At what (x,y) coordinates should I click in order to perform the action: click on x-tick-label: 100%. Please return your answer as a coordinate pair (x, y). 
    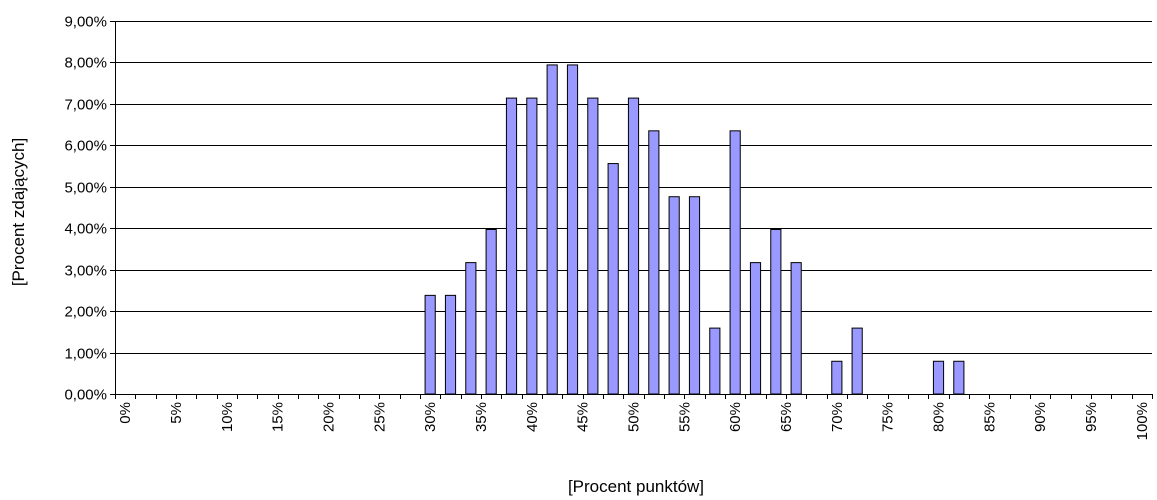
    Looking at the image, I should click on (1142, 421).